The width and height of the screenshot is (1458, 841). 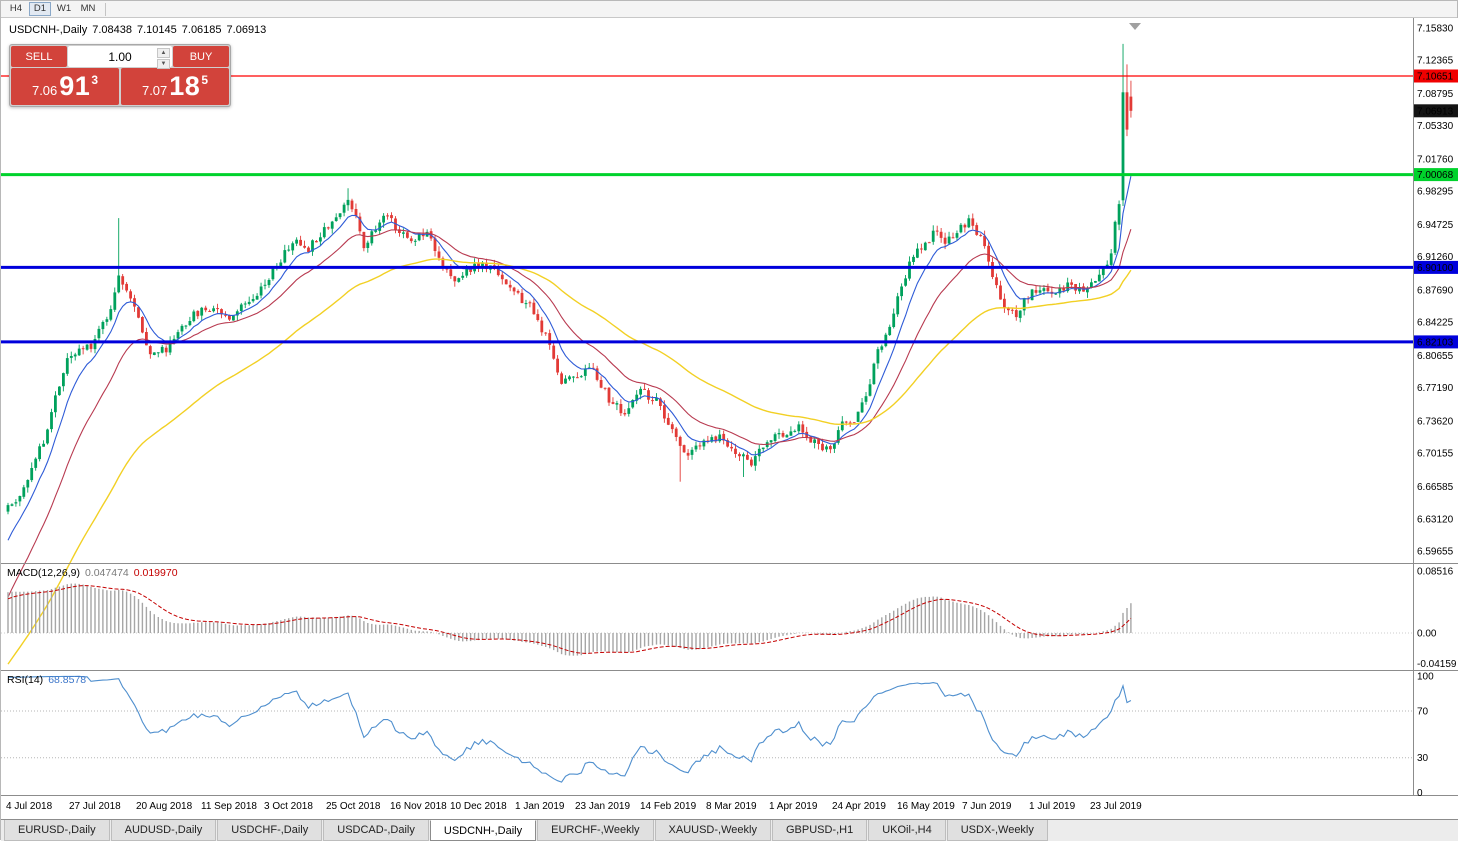 I want to click on date-axis-label: 23 Jan 2019, so click(x=602, y=806).